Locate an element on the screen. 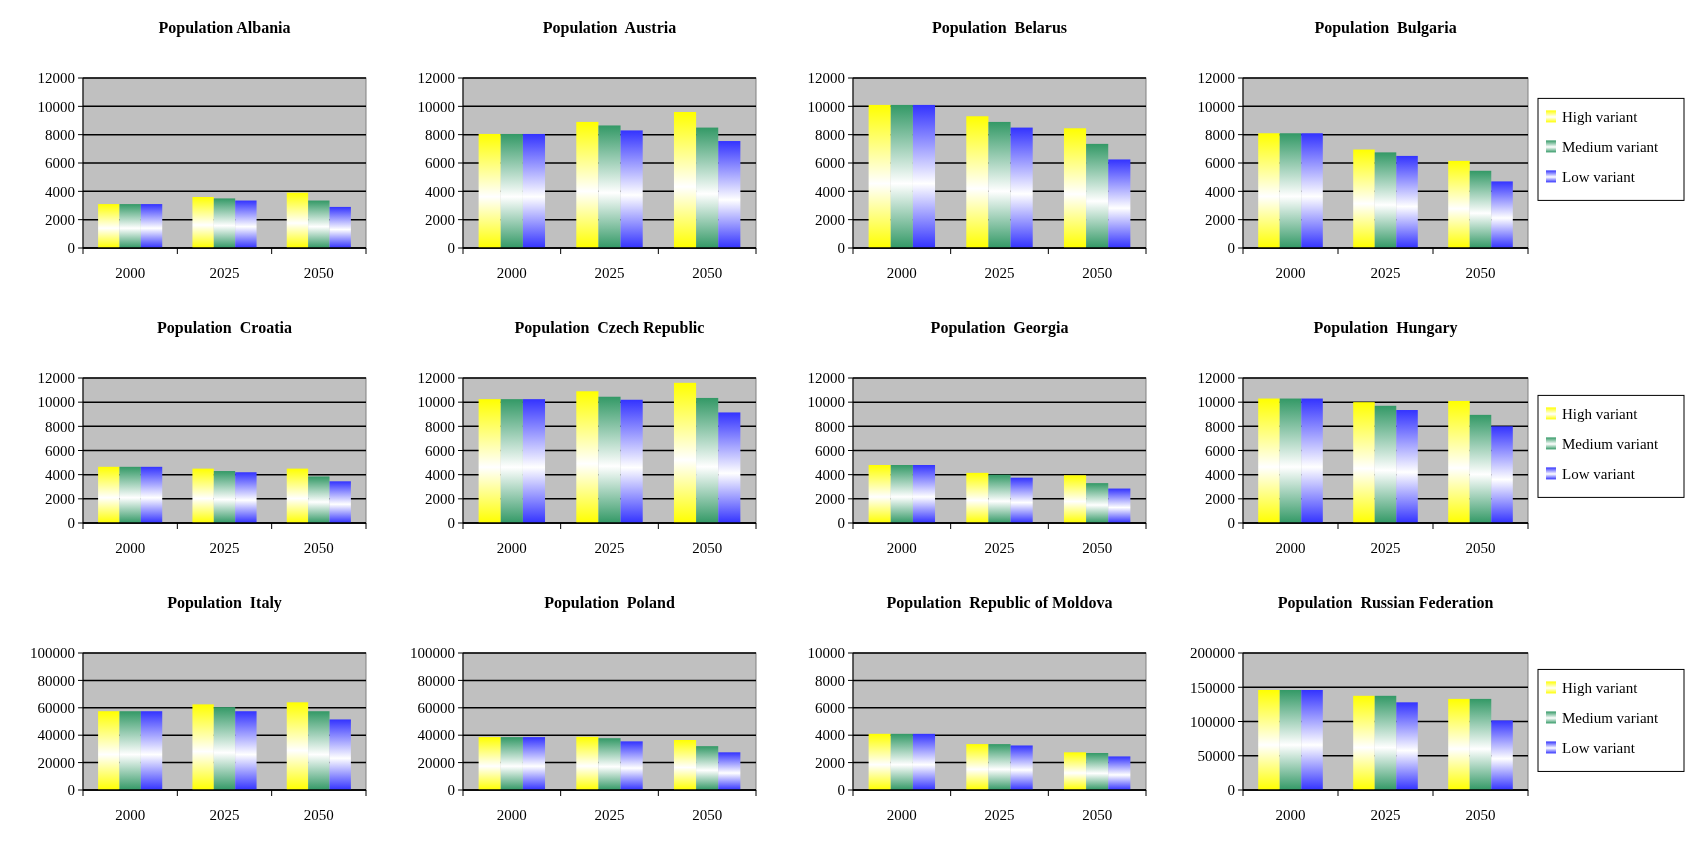 The width and height of the screenshot is (1687, 841). chart-title: Population Poland is located at coordinates (609, 603).